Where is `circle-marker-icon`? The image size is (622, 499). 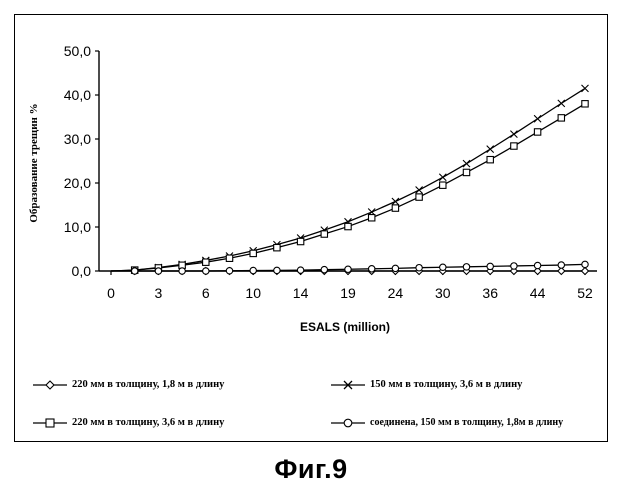 circle-marker-icon is located at coordinates (348, 423).